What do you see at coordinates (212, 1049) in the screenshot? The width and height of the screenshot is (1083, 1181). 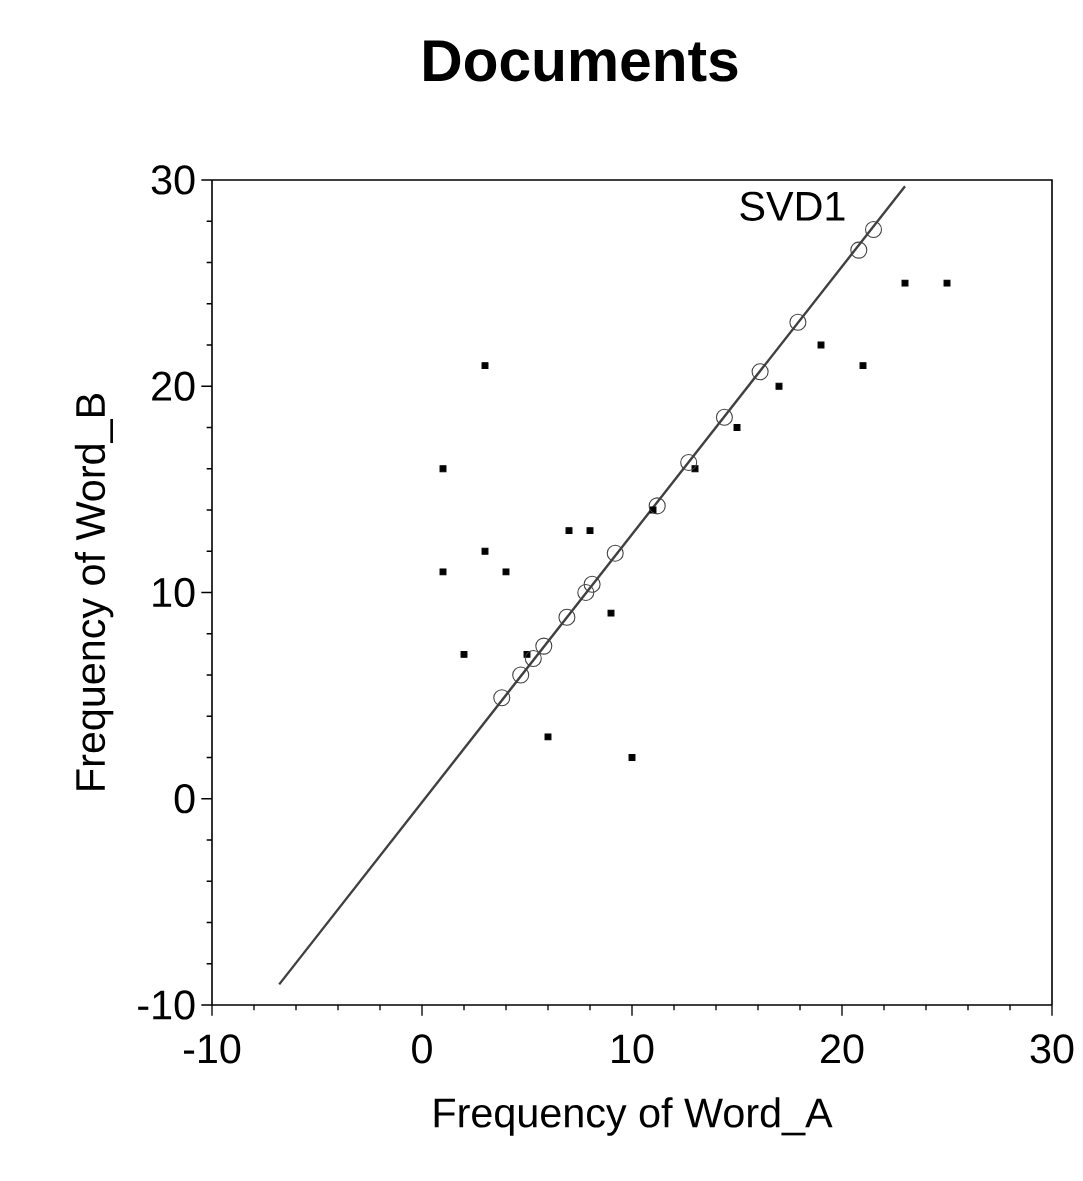 I see `x-tick-label: -10` at bounding box center [212, 1049].